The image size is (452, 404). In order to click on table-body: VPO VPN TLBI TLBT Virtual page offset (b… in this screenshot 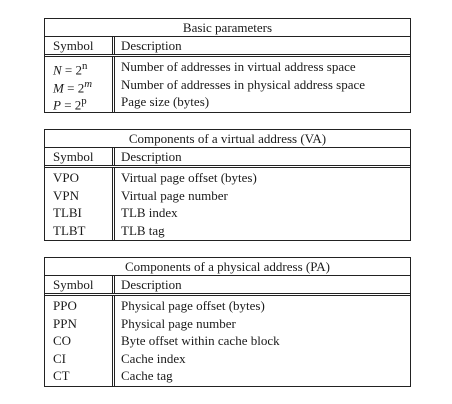, I will do `click(227, 204)`.